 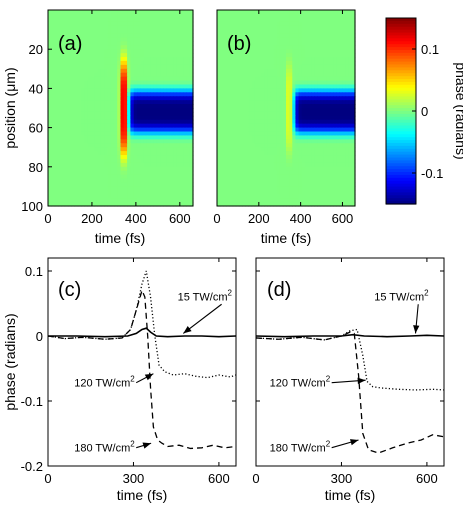 What do you see at coordinates (350, 335) in the screenshot?
I see `series-line: 15 TW/cm²` at bounding box center [350, 335].